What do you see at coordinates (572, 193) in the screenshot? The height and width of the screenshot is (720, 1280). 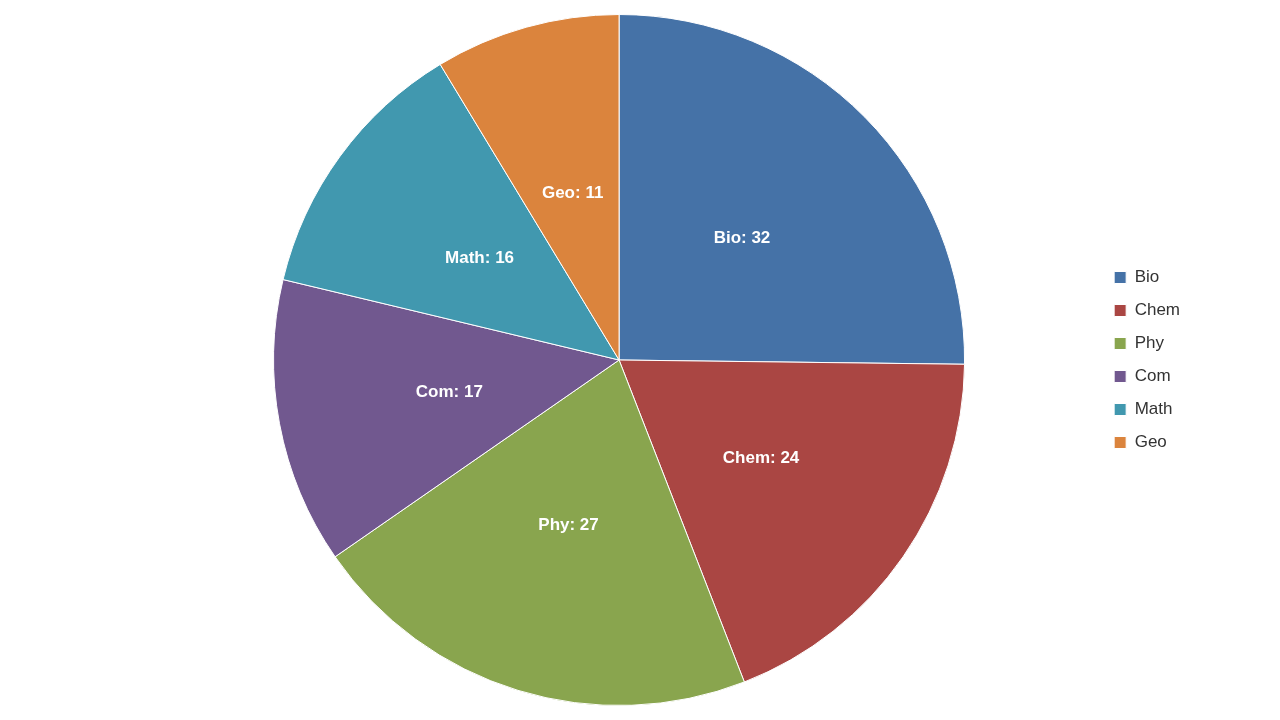 I see `data-label: Geo: 11` at bounding box center [572, 193].